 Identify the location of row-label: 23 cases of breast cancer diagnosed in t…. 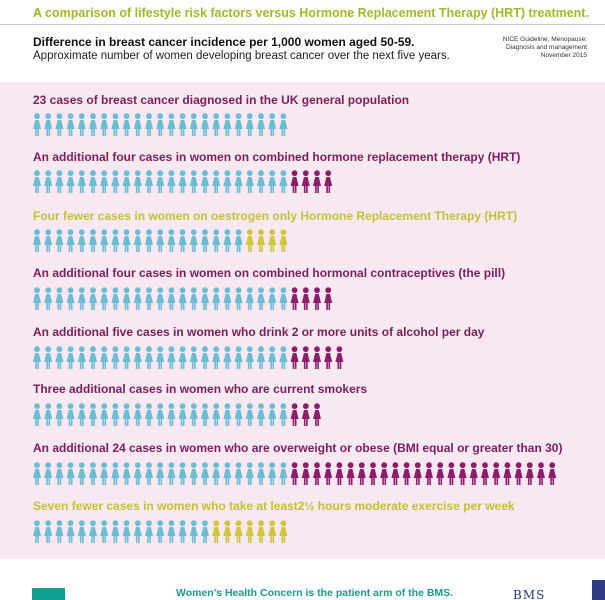
(221, 100).